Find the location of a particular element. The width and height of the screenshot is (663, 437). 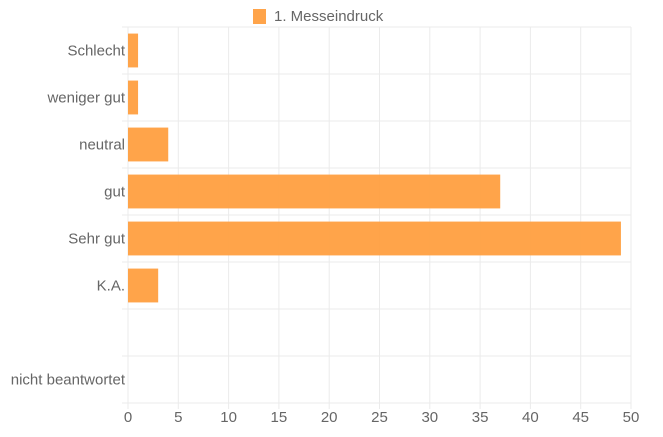

x-axis-ticks: 0 5 10 15 20 25 30 35 40 45 50 is located at coordinates (382, 417).